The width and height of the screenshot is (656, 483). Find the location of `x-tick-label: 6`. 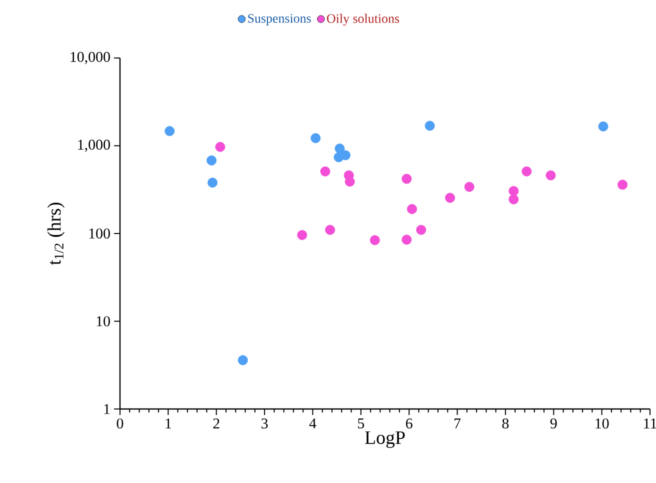

x-tick-label: 6 is located at coordinates (409, 423).